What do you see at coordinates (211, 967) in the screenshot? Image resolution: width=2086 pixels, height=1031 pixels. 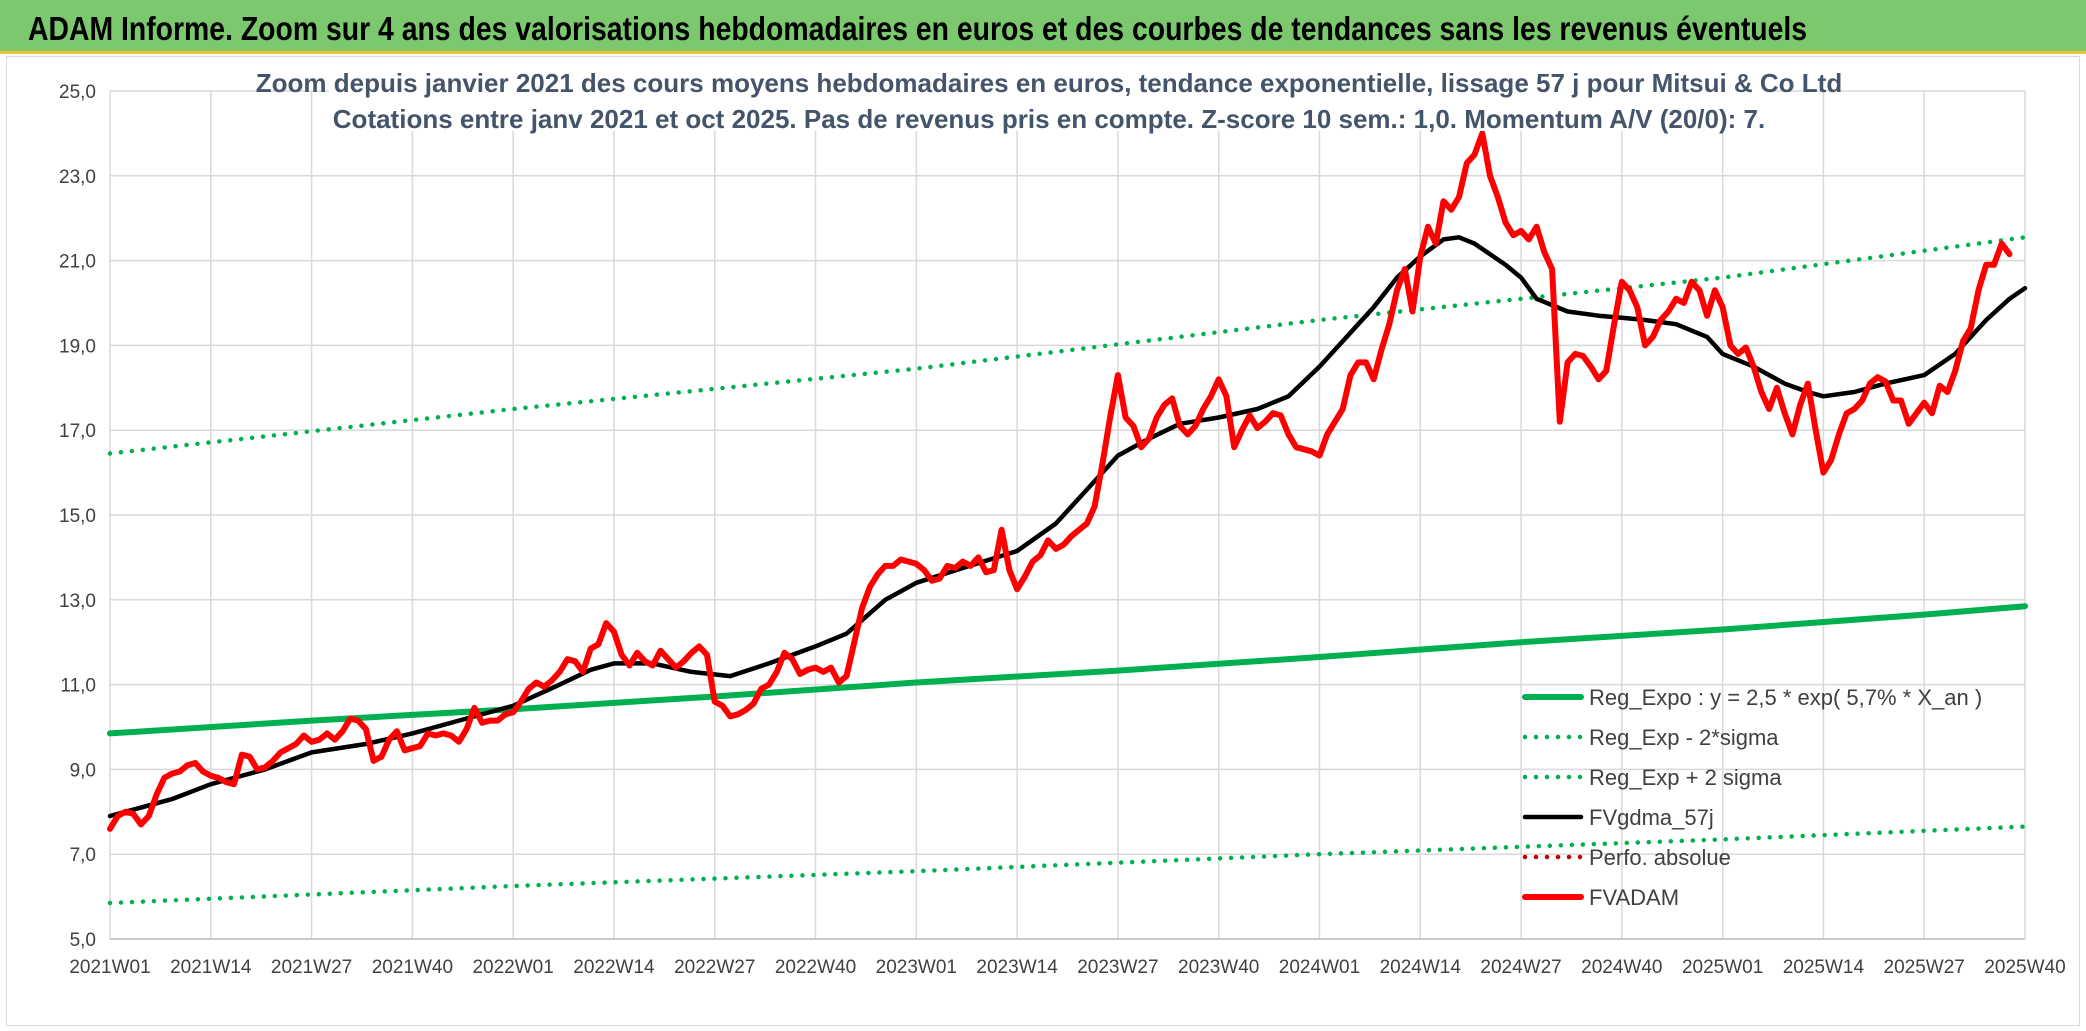 I see `x-tick-label: 2021W14` at bounding box center [211, 967].